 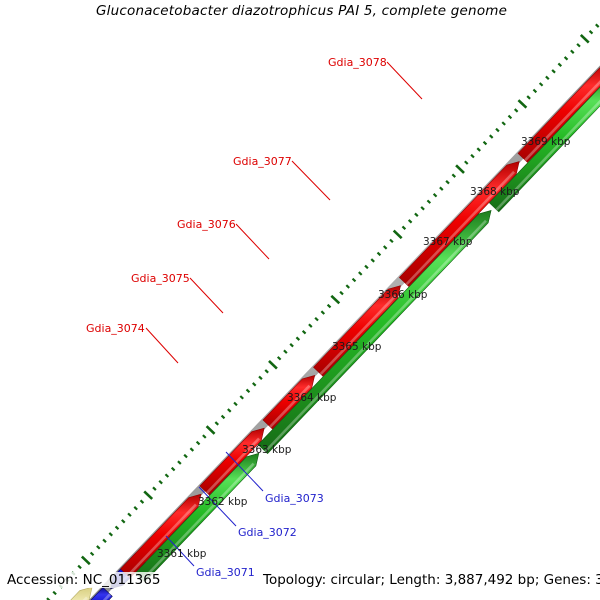 What do you see at coordinates (223, 502) in the screenshot?
I see `ruler-tick-label: 3362 kbp` at bounding box center [223, 502].